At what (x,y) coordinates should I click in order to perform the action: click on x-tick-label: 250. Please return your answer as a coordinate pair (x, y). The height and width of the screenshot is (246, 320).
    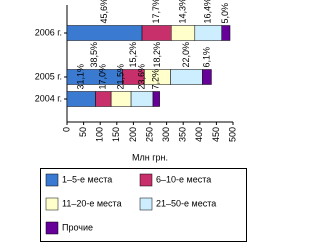
    Looking at the image, I should click on (149, 134).